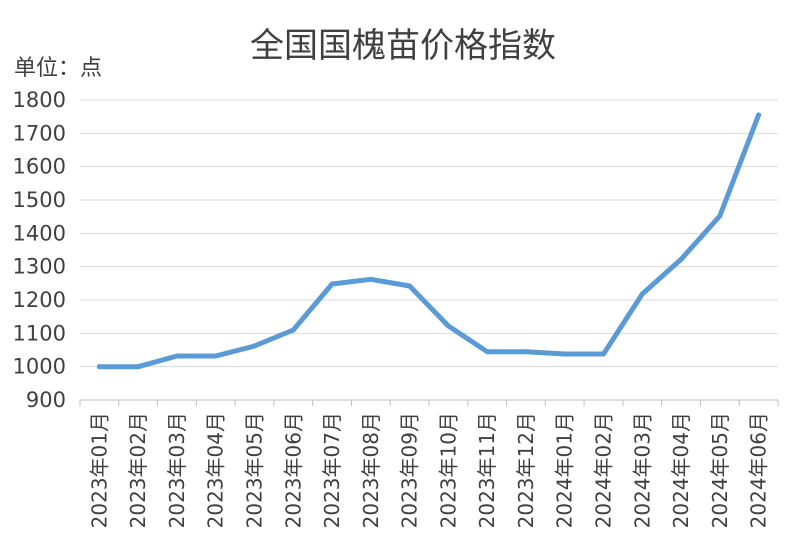  I want to click on y-tick-label: 1500, so click(39, 200).